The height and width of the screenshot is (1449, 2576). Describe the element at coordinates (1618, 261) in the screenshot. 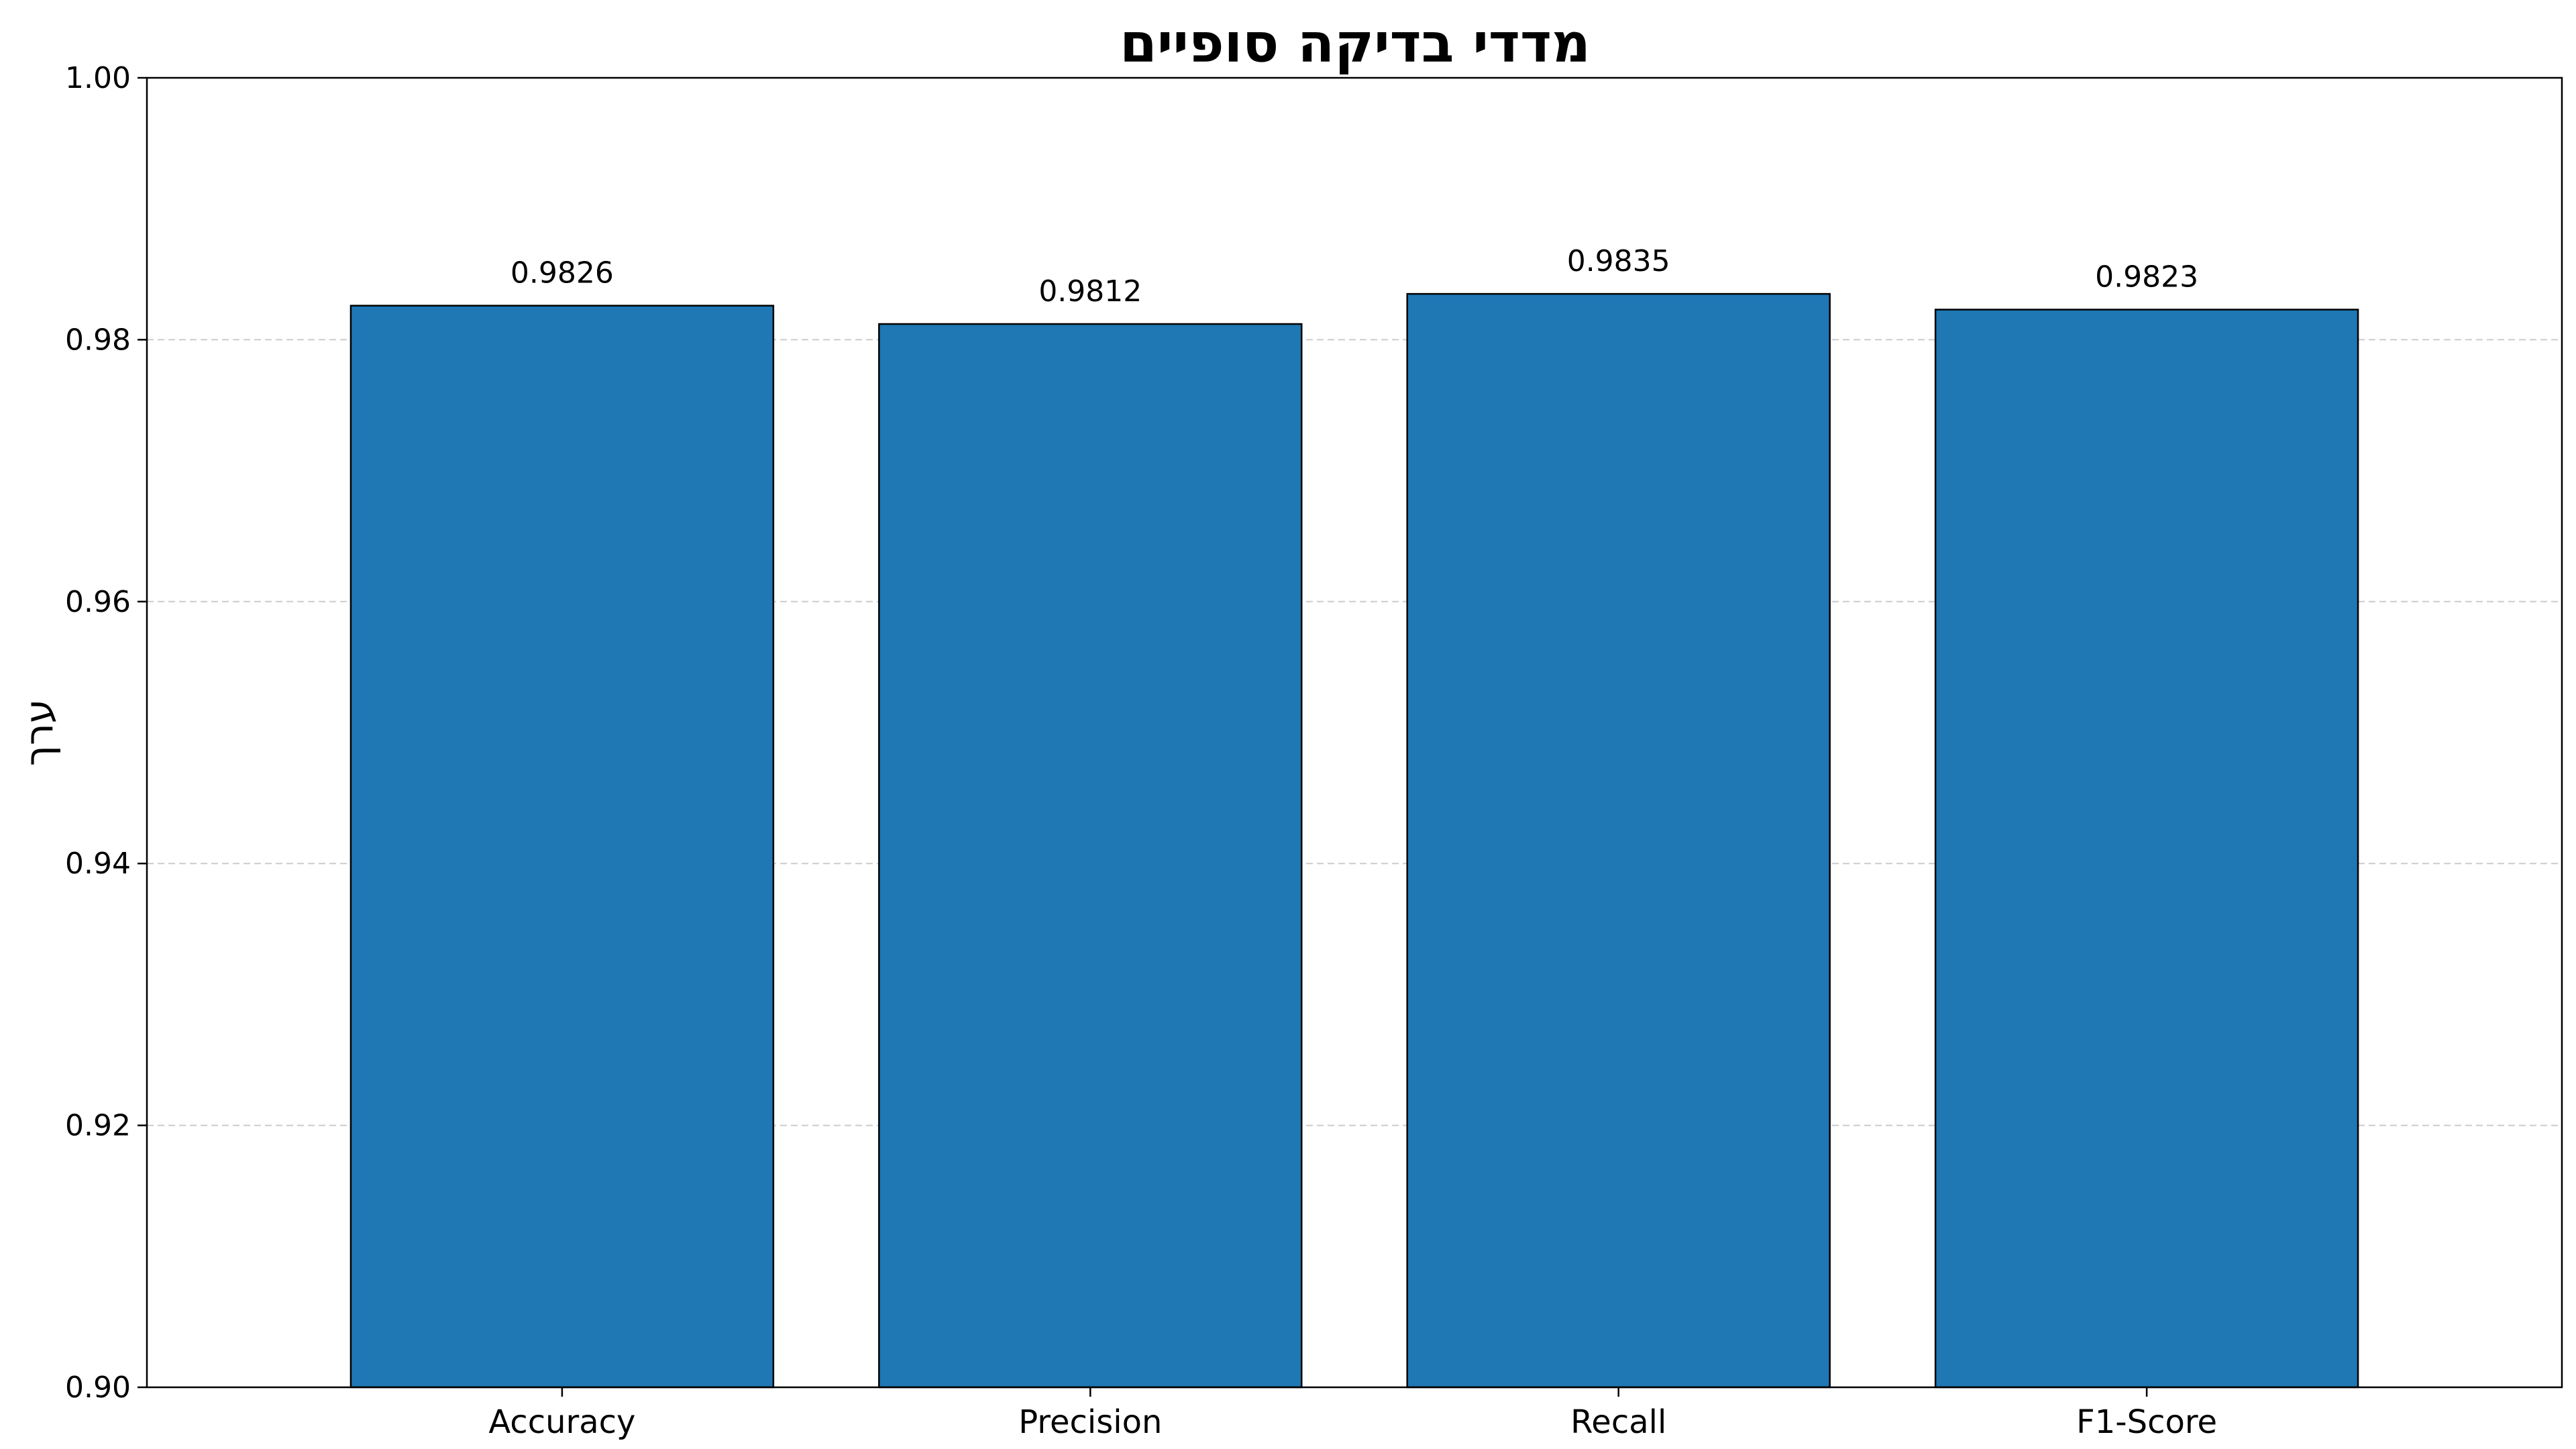

I see `data-label: 0.9835` at that location.